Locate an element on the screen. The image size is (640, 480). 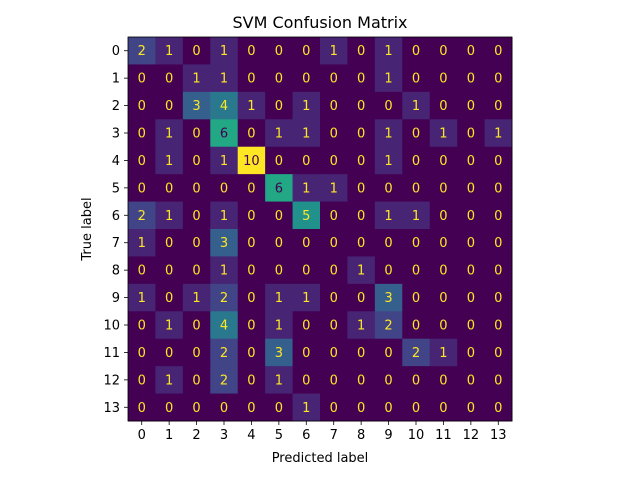
y-tick-label: 5 is located at coordinates (116, 188).